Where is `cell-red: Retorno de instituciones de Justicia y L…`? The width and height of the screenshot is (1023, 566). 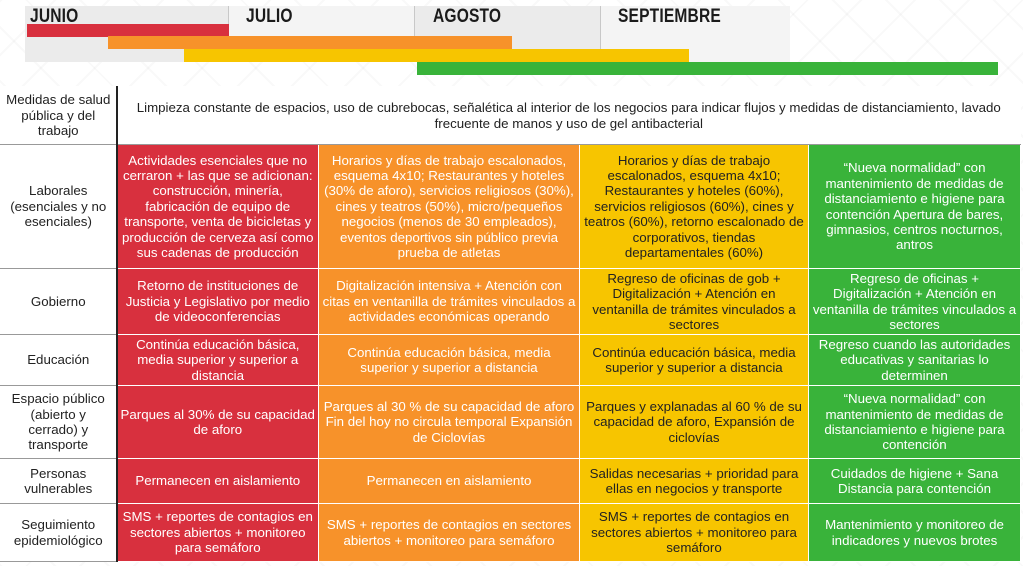
cell-red: Retorno de instituciones de Justicia y L… is located at coordinates (217, 301).